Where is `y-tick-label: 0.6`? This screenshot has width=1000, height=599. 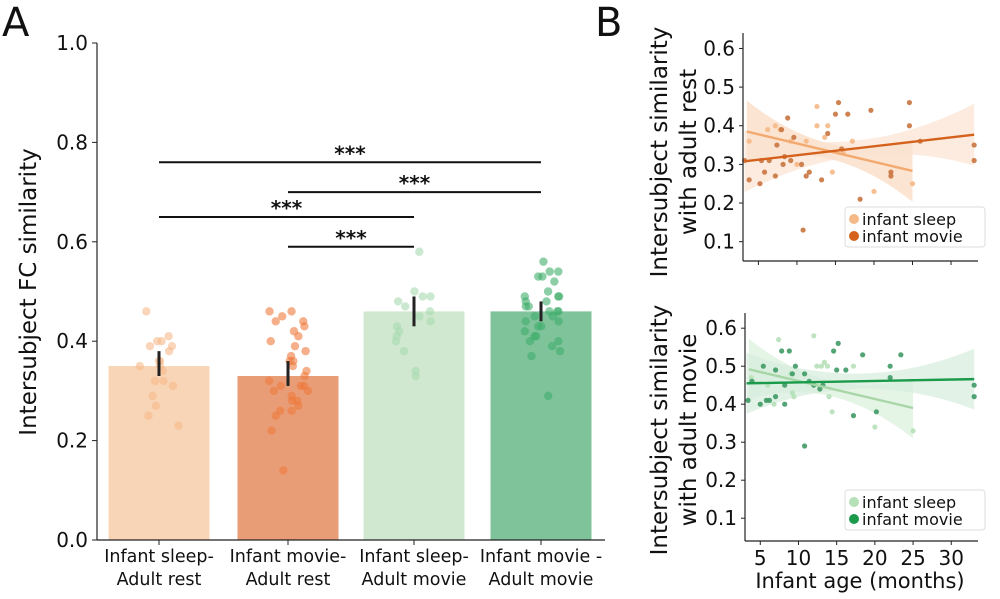 y-tick-label: 0.6 is located at coordinates (719, 48).